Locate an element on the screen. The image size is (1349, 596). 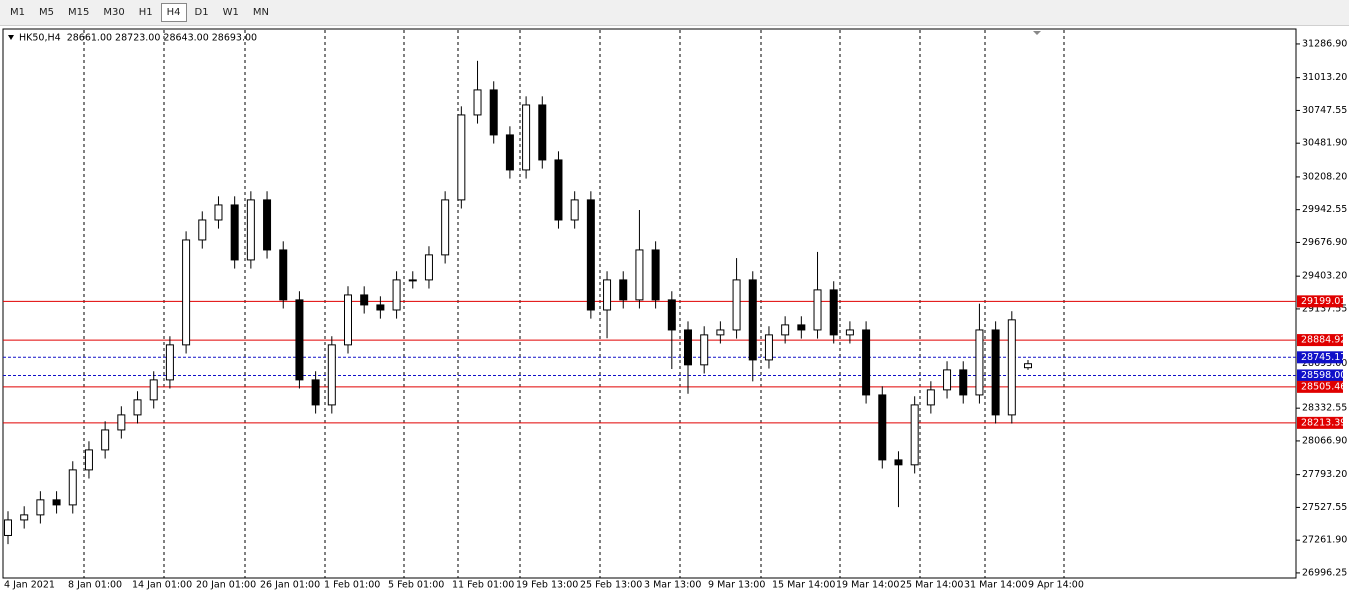
level-label: 28505.46 is located at coordinates (1323, 386).